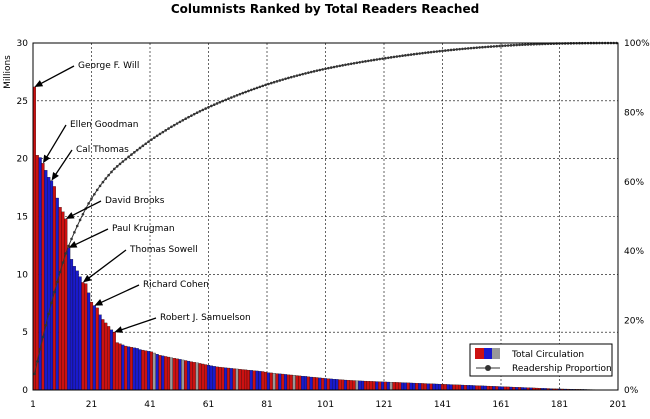  Describe the element at coordinates (559, 405) in the screenshot. I see `x-tick-label-9: 181` at that location.